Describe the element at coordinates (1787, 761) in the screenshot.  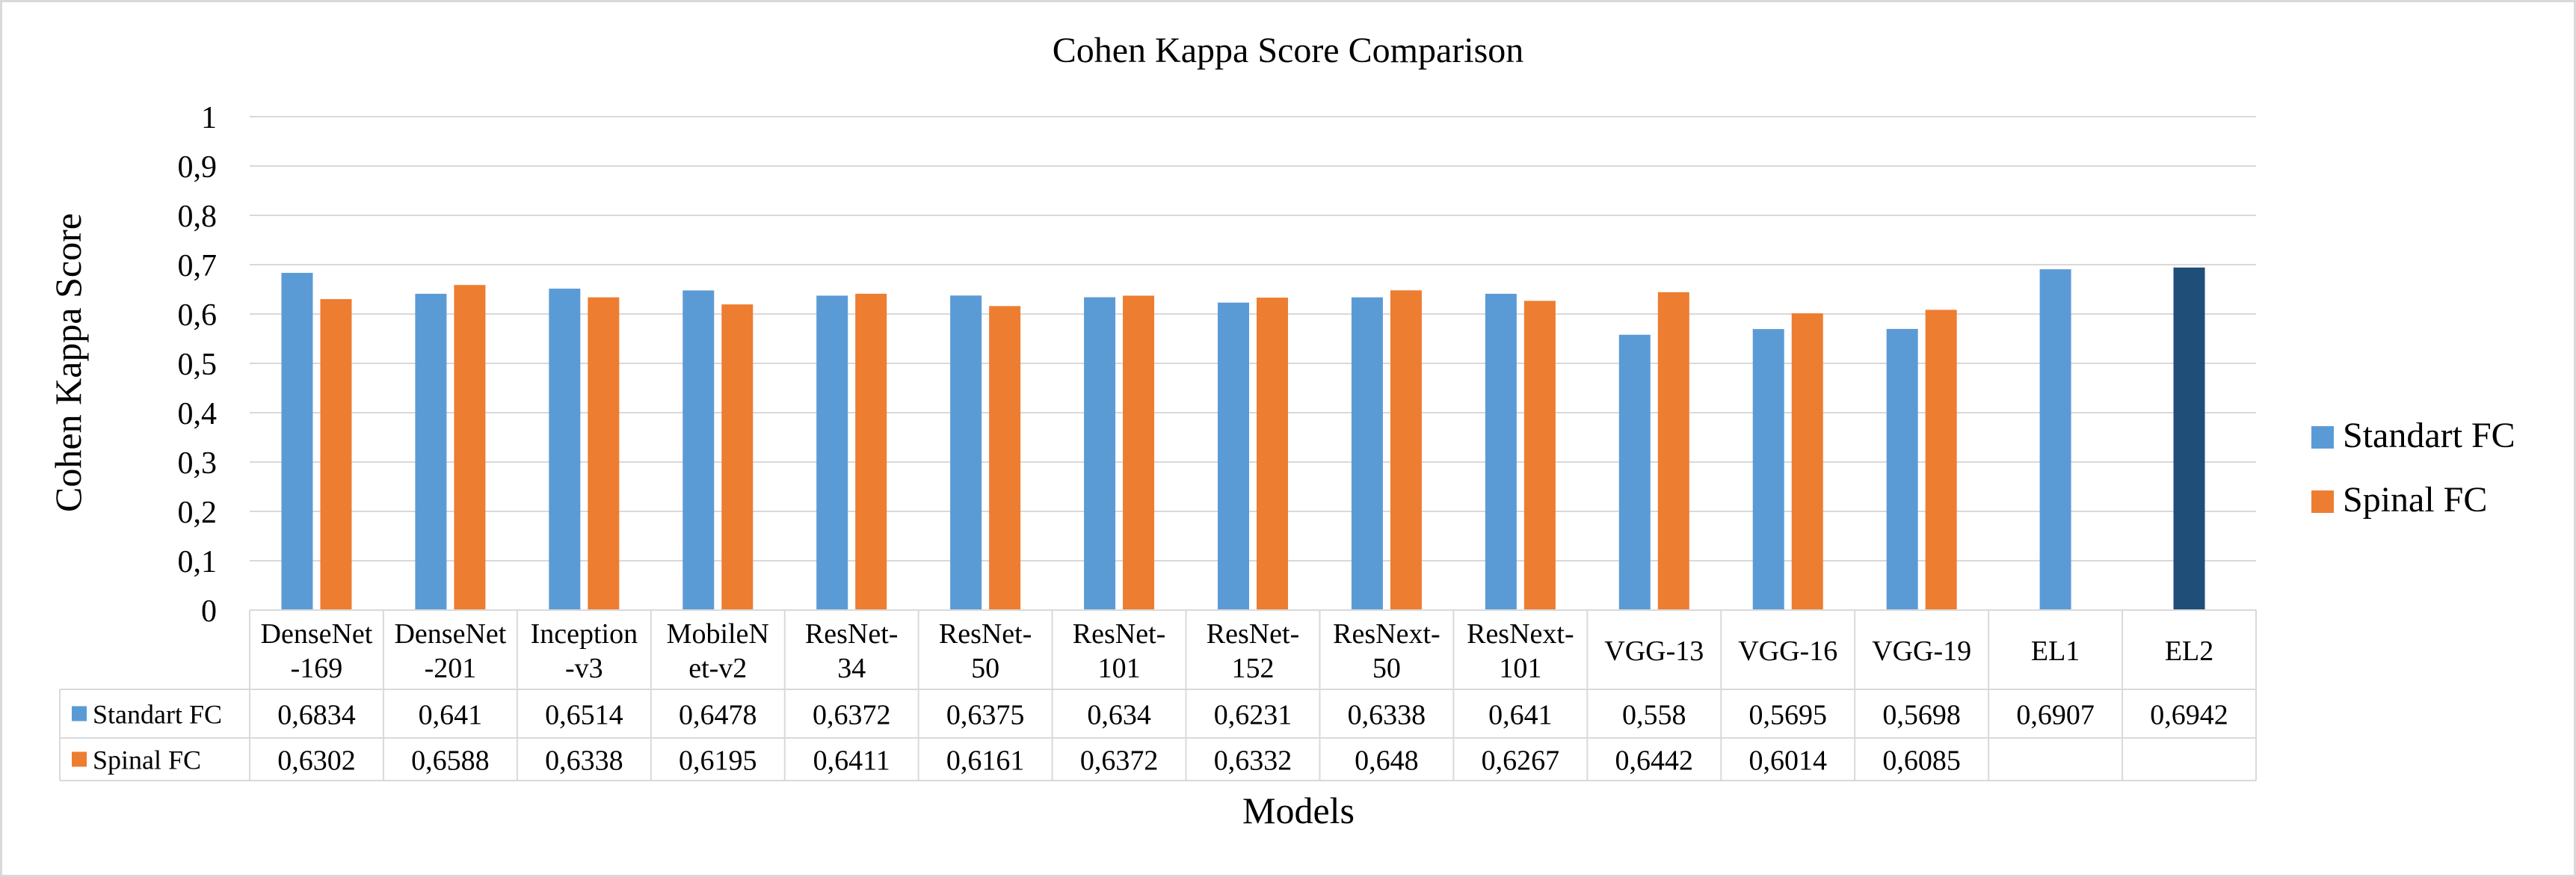
I see `data-label: 0,6014` at that location.